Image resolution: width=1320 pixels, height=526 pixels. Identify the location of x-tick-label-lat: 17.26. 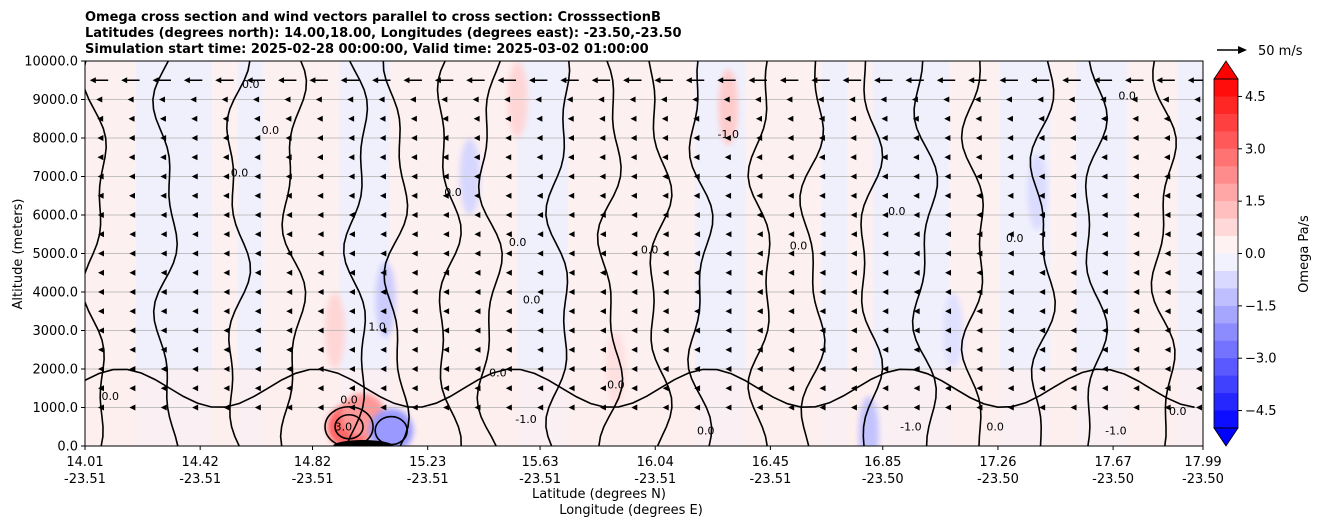
(997, 462).